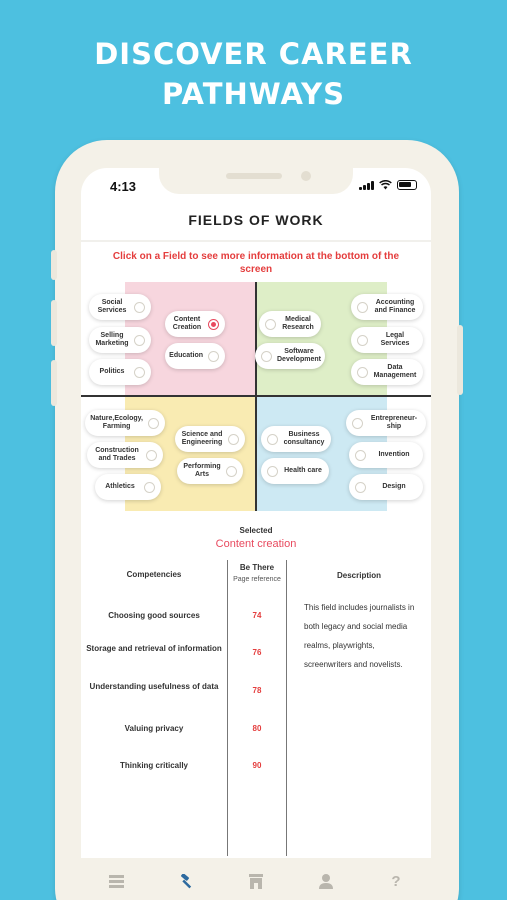  What do you see at coordinates (123, 186) in the screenshot?
I see `status-time: 4:13` at bounding box center [123, 186].